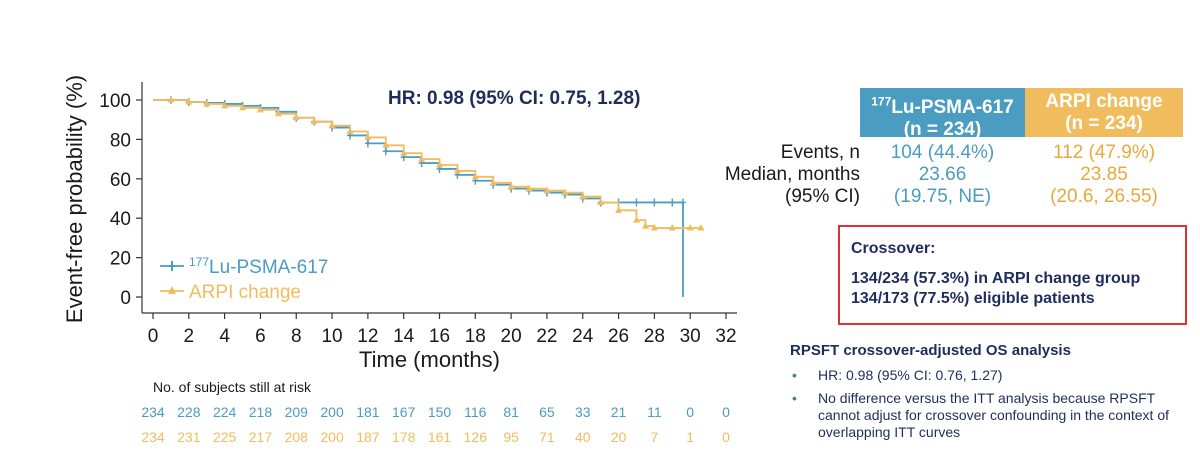 The height and width of the screenshot is (458, 1200). Describe the element at coordinates (120, 219) in the screenshot. I see `y-tick-label: 40` at that location.